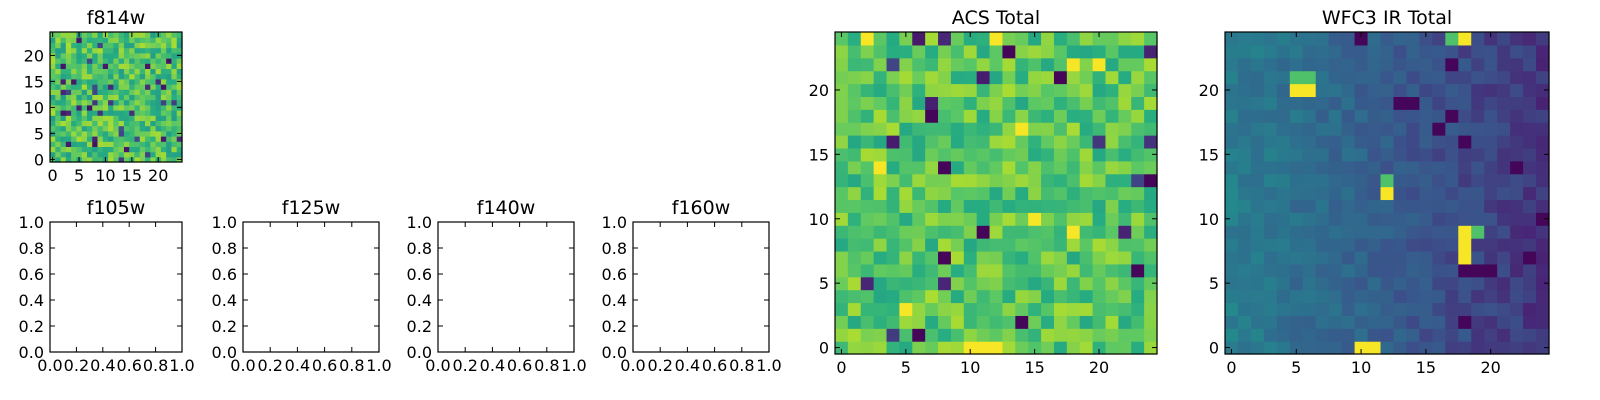 The width and height of the screenshot is (1600, 400). Describe the element at coordinates (224, 274) in the screenshot. I see `f125w-ytick-label: 0.6` at that location.